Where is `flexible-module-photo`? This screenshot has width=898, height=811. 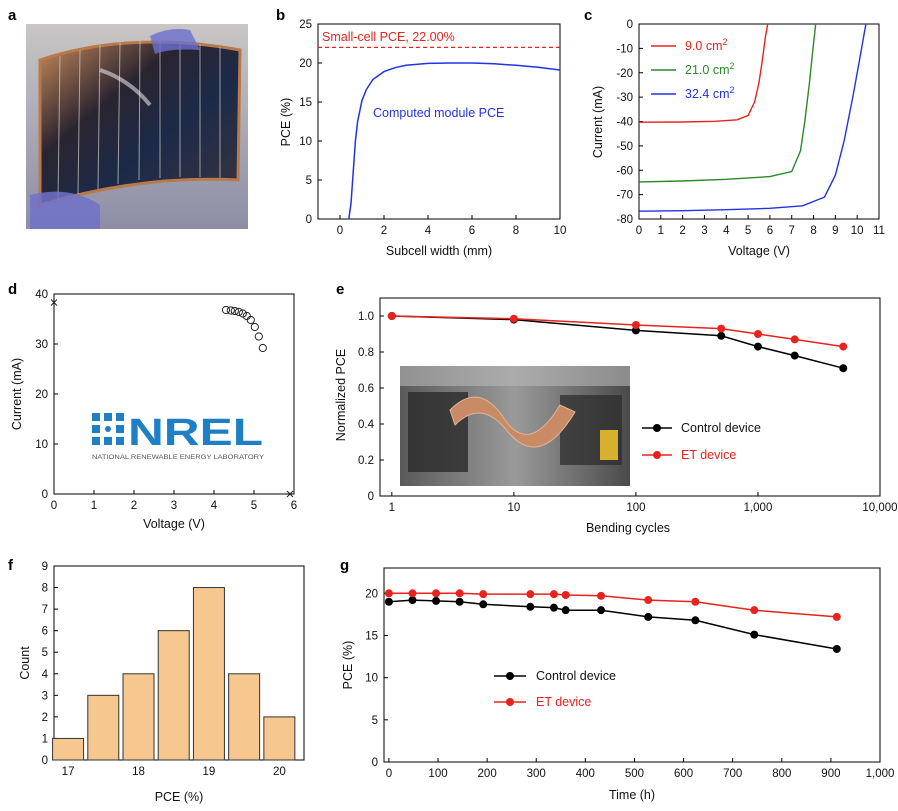 flexible-module-photo is located at coordinates (137, 126).